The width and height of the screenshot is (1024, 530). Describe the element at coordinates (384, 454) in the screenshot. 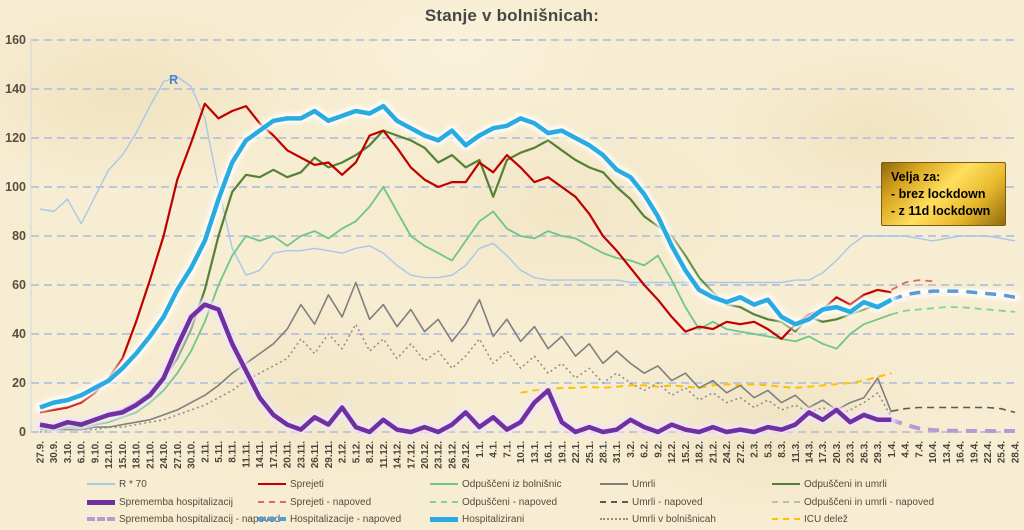

I see `x-axis-label: 11.12.` at that location.